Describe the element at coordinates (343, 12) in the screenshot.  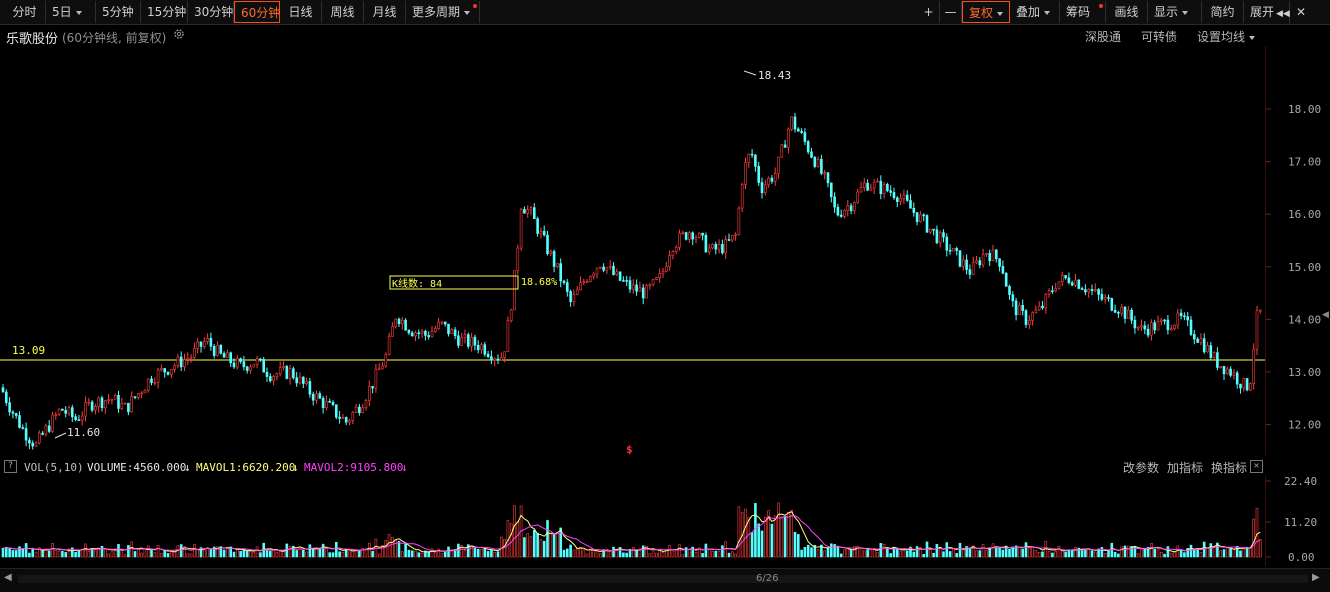
I see `period-weekly: 周线` at that location.